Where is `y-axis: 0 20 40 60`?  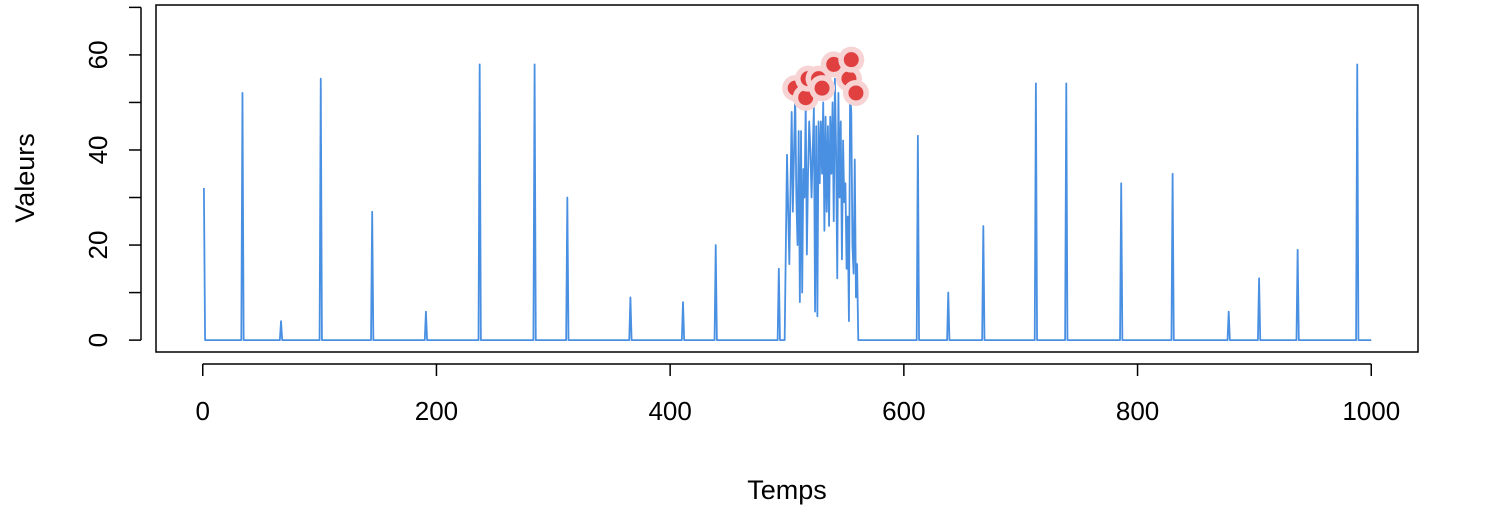
y-axis: 0 20 40 60 is located at coordinates (112, 176).